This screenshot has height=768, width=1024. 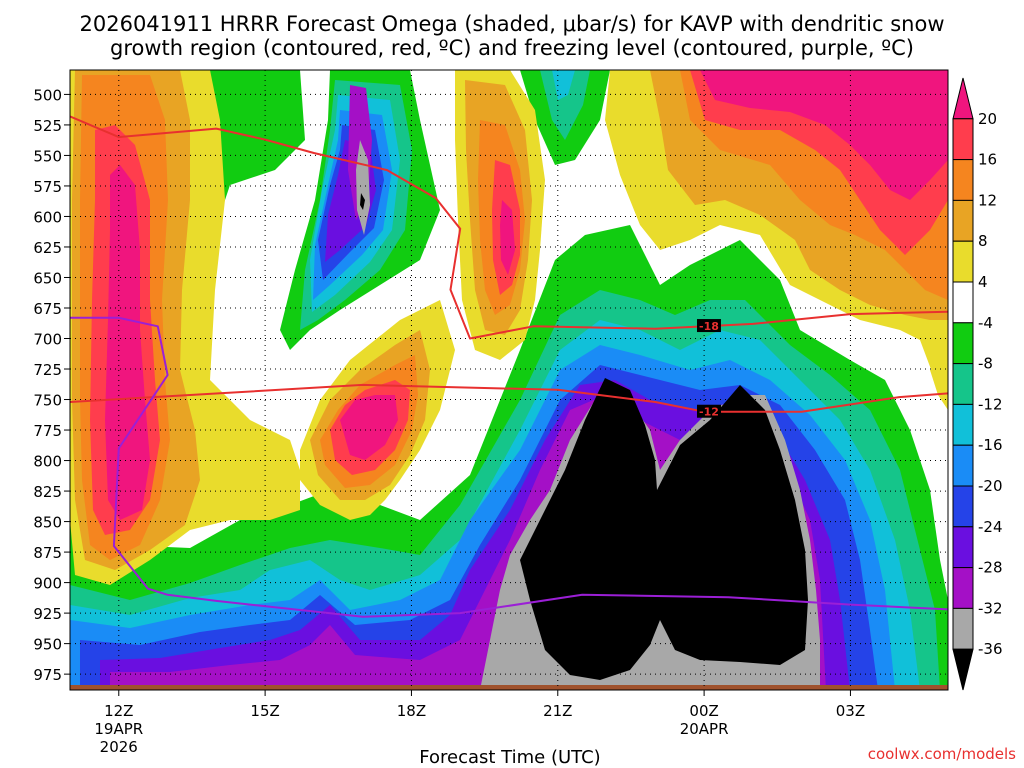 I want to click on x-tick-label: 03Z, so click(x=850, y=711).